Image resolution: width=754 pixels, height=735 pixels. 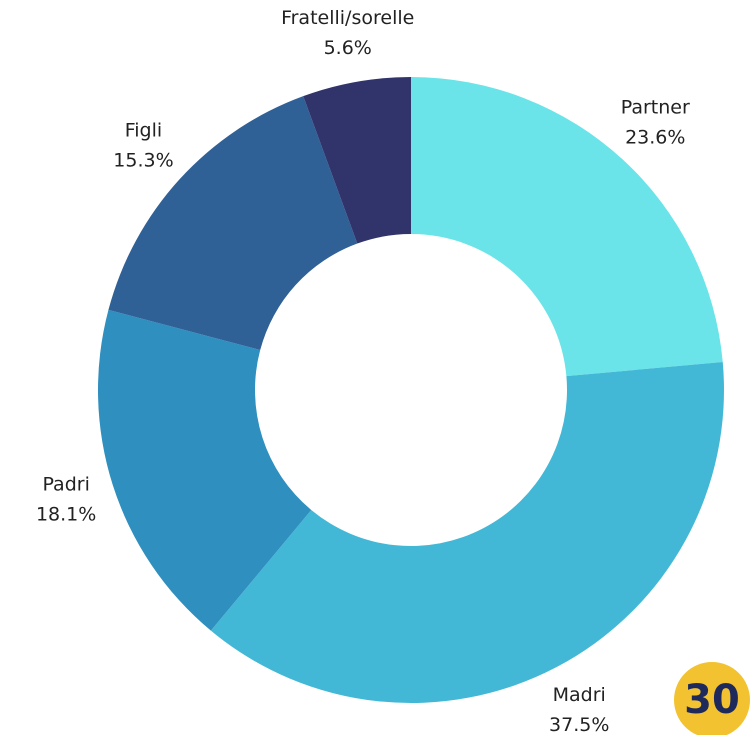 I want to click on badge: 30, so click(x=712, y=700).